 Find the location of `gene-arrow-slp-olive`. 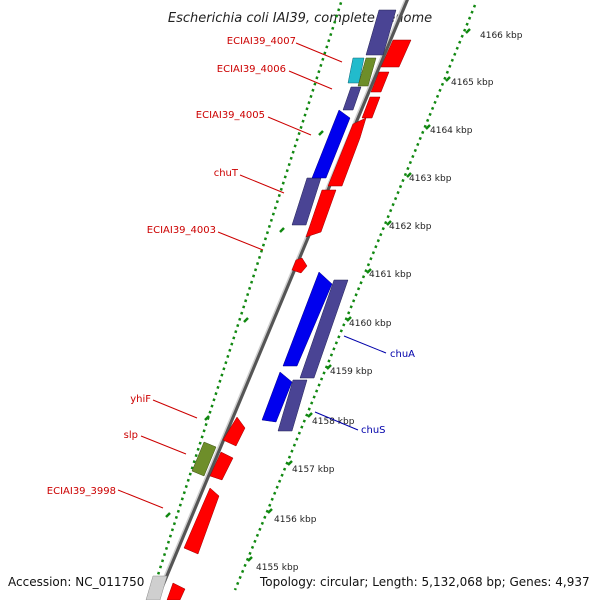

gene-arrow-slp-olive is located at coordinates (204, 459).